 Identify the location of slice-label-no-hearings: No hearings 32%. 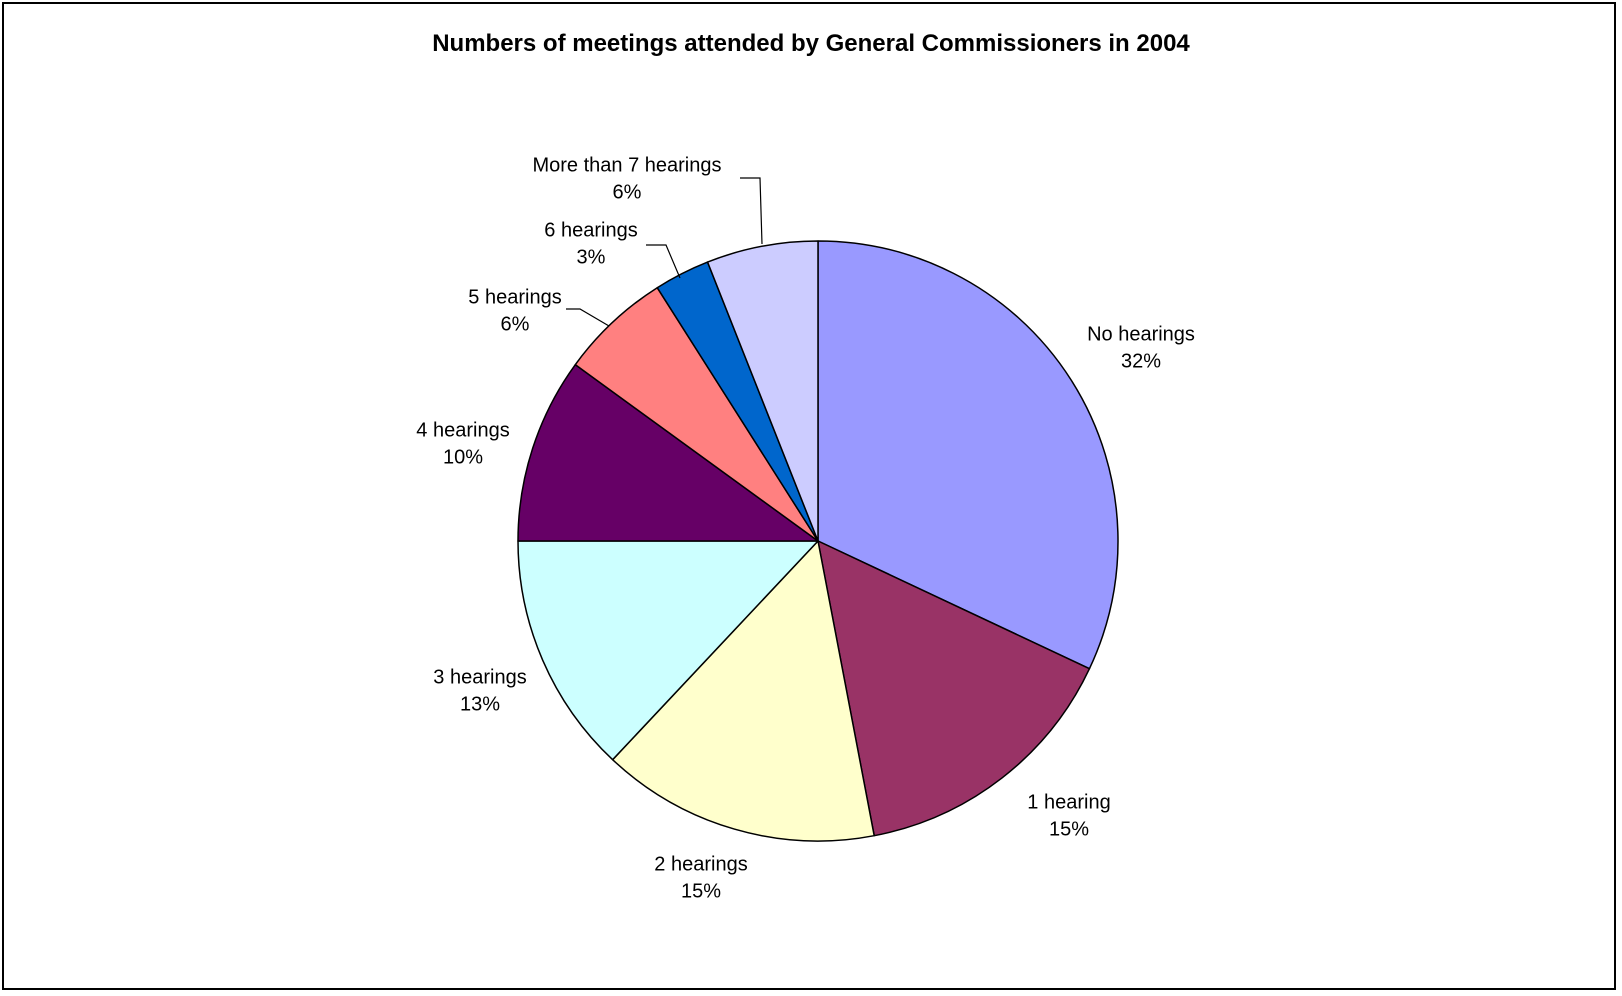
(1141, 348).